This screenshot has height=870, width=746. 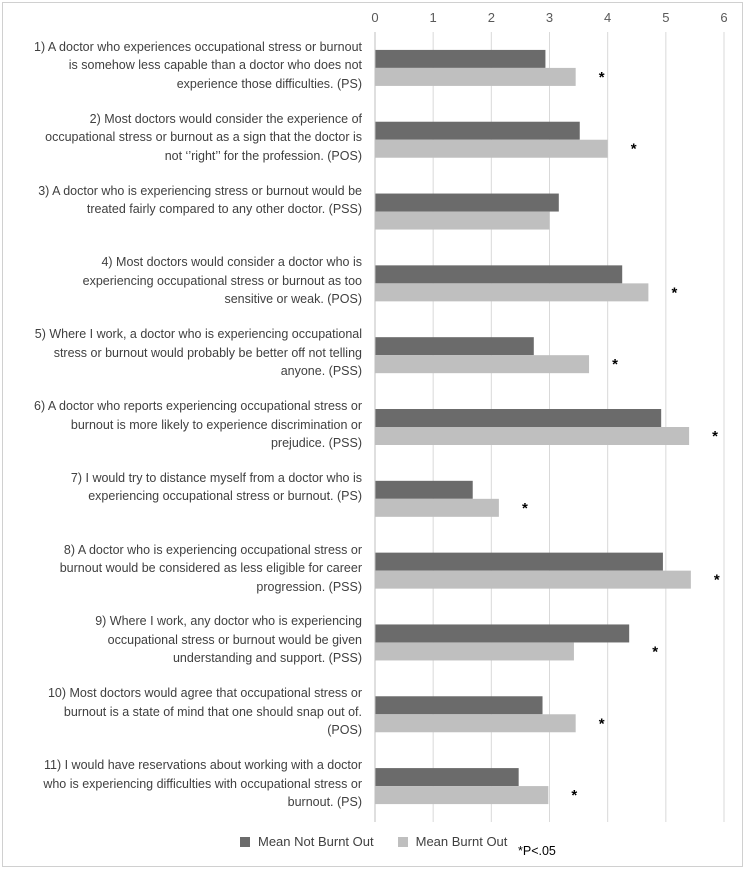 I want to click on legend-swatch-not-burnt-out, so click(x=245, y=841).